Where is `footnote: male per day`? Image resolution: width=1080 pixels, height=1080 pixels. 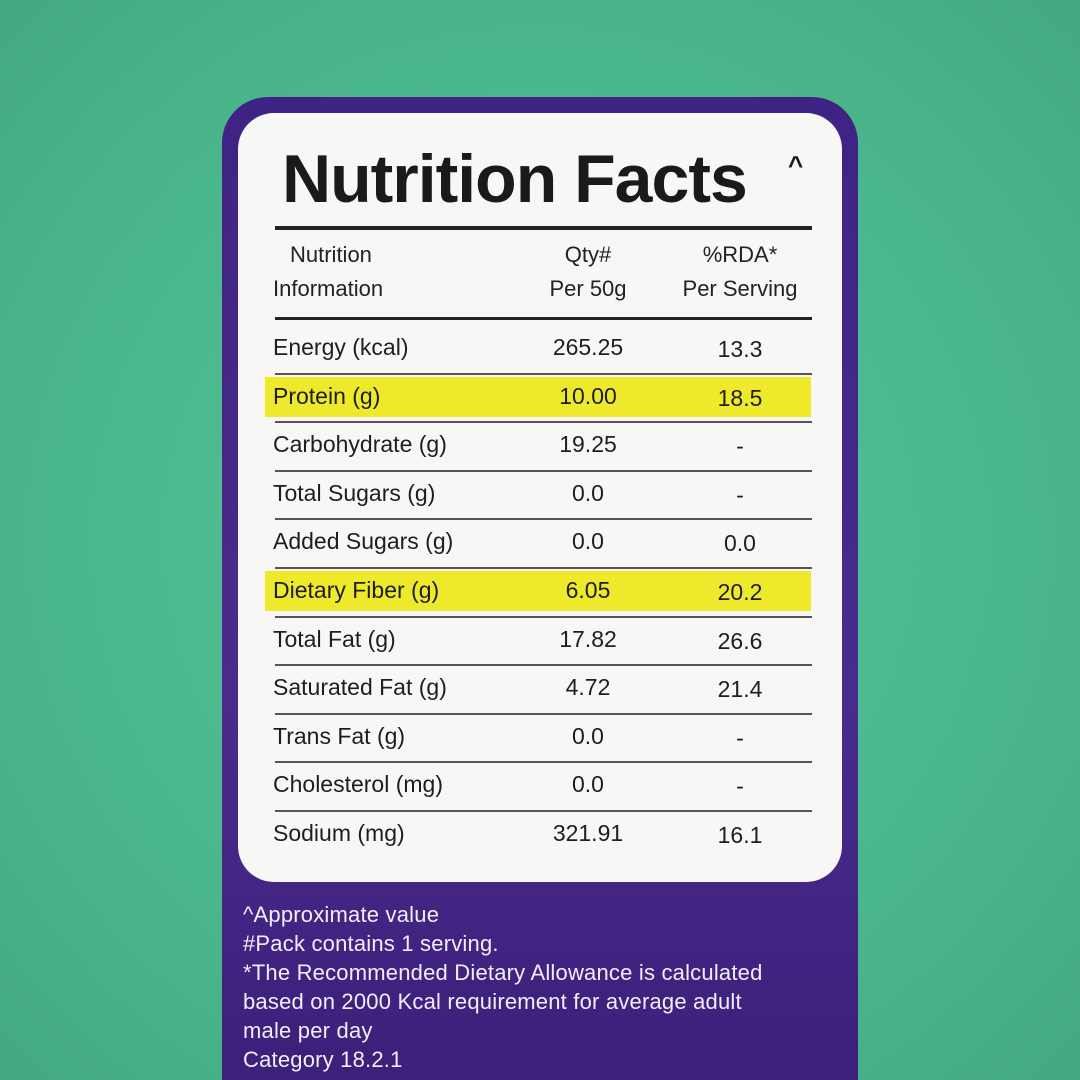
footnote: male per day is located at coordinates (308, 1030).